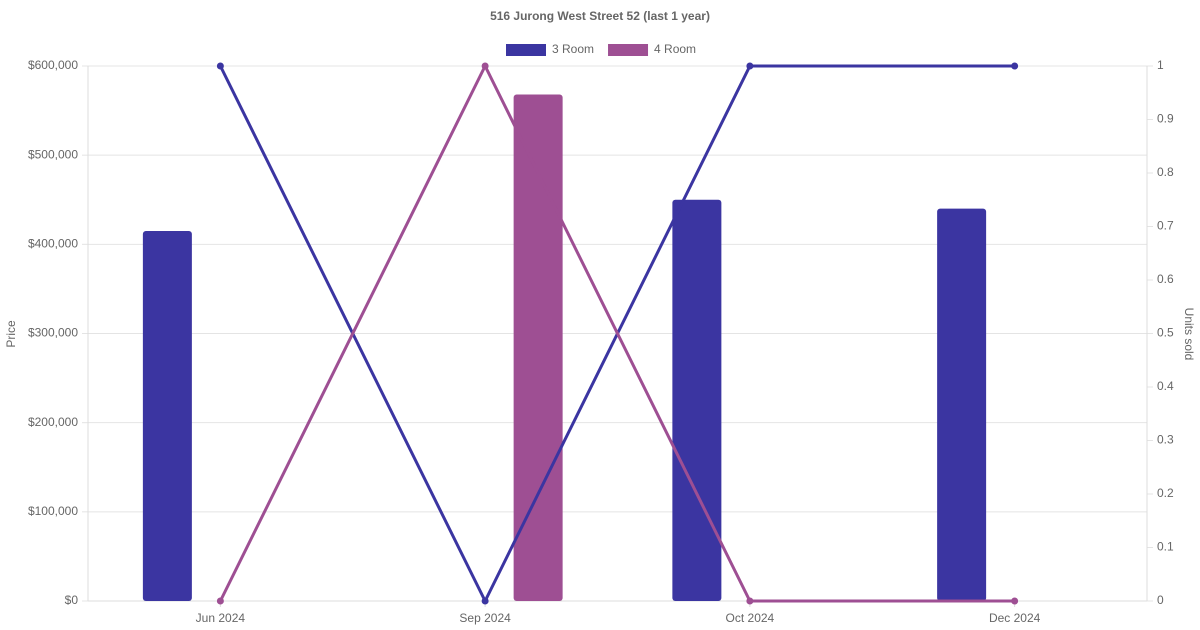 Image resolution: width=1200 pixels, height=630 pixels. What do you see at coordinates (53, 244) in the screenshot?
I see `y-tick-label: $400,000` at bounding box center [53, 244].